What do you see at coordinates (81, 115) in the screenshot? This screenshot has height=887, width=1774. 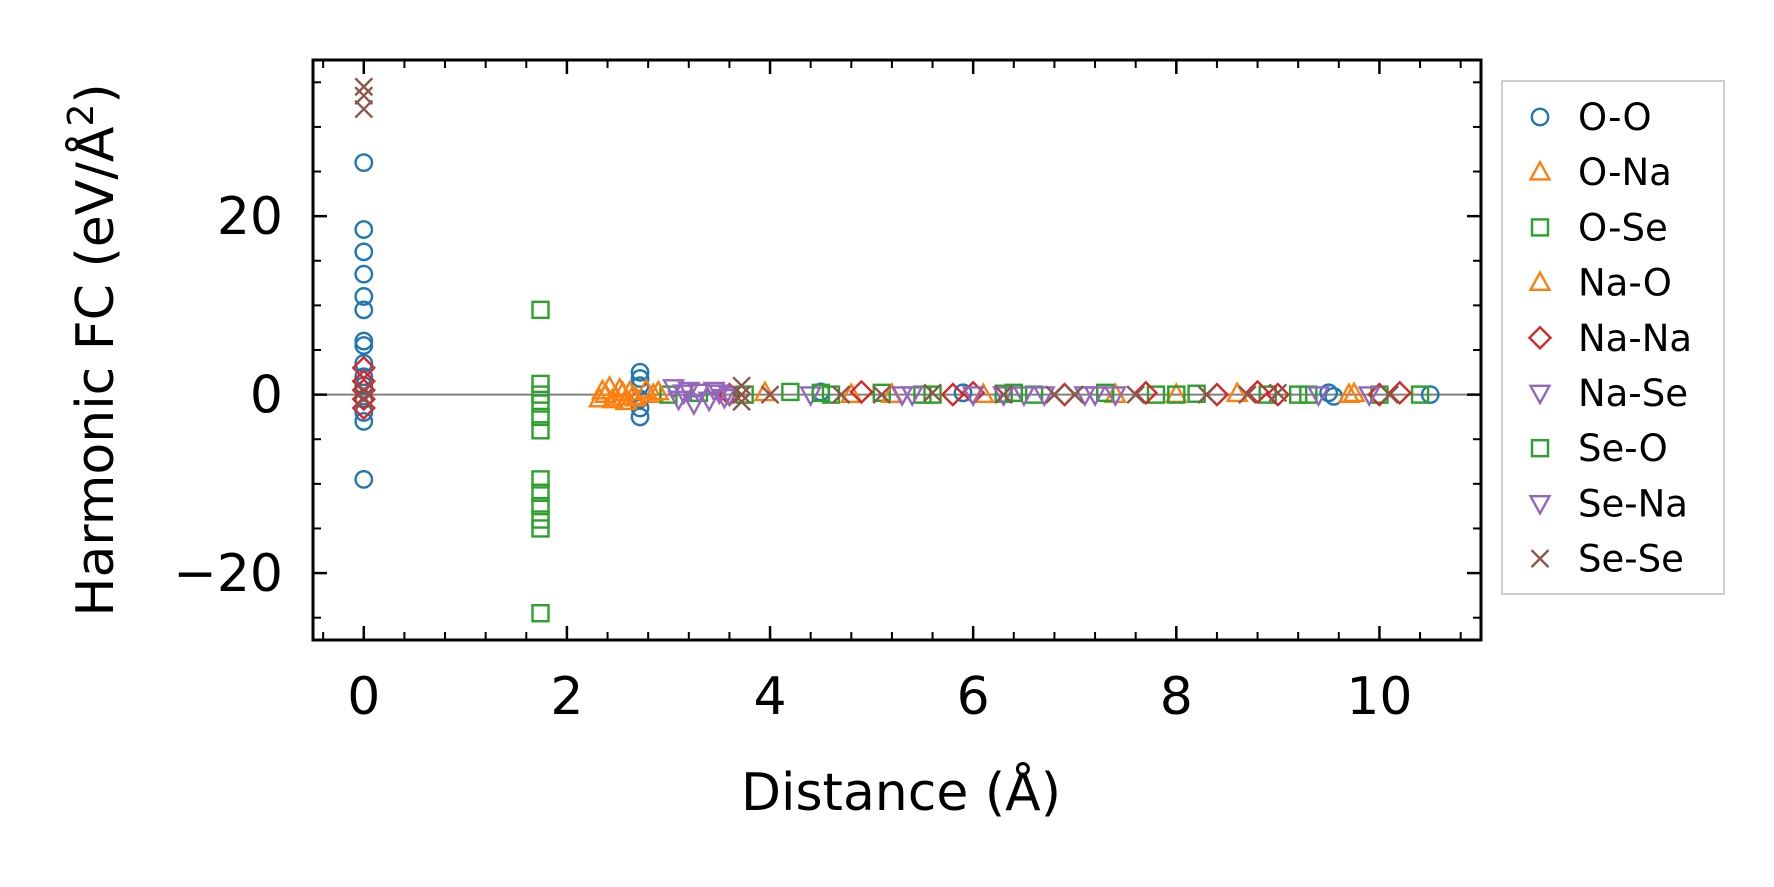 I see `y-axis-label-sup: 2` at bounding box center [81, 115].